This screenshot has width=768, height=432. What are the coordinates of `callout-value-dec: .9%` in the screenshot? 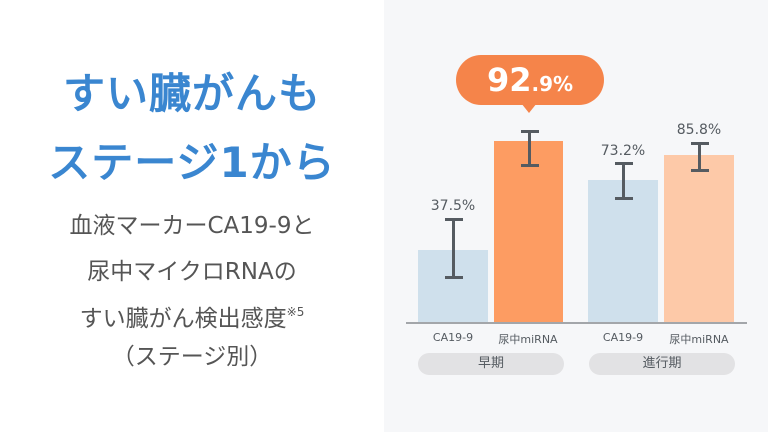 It's located at (552, 84).